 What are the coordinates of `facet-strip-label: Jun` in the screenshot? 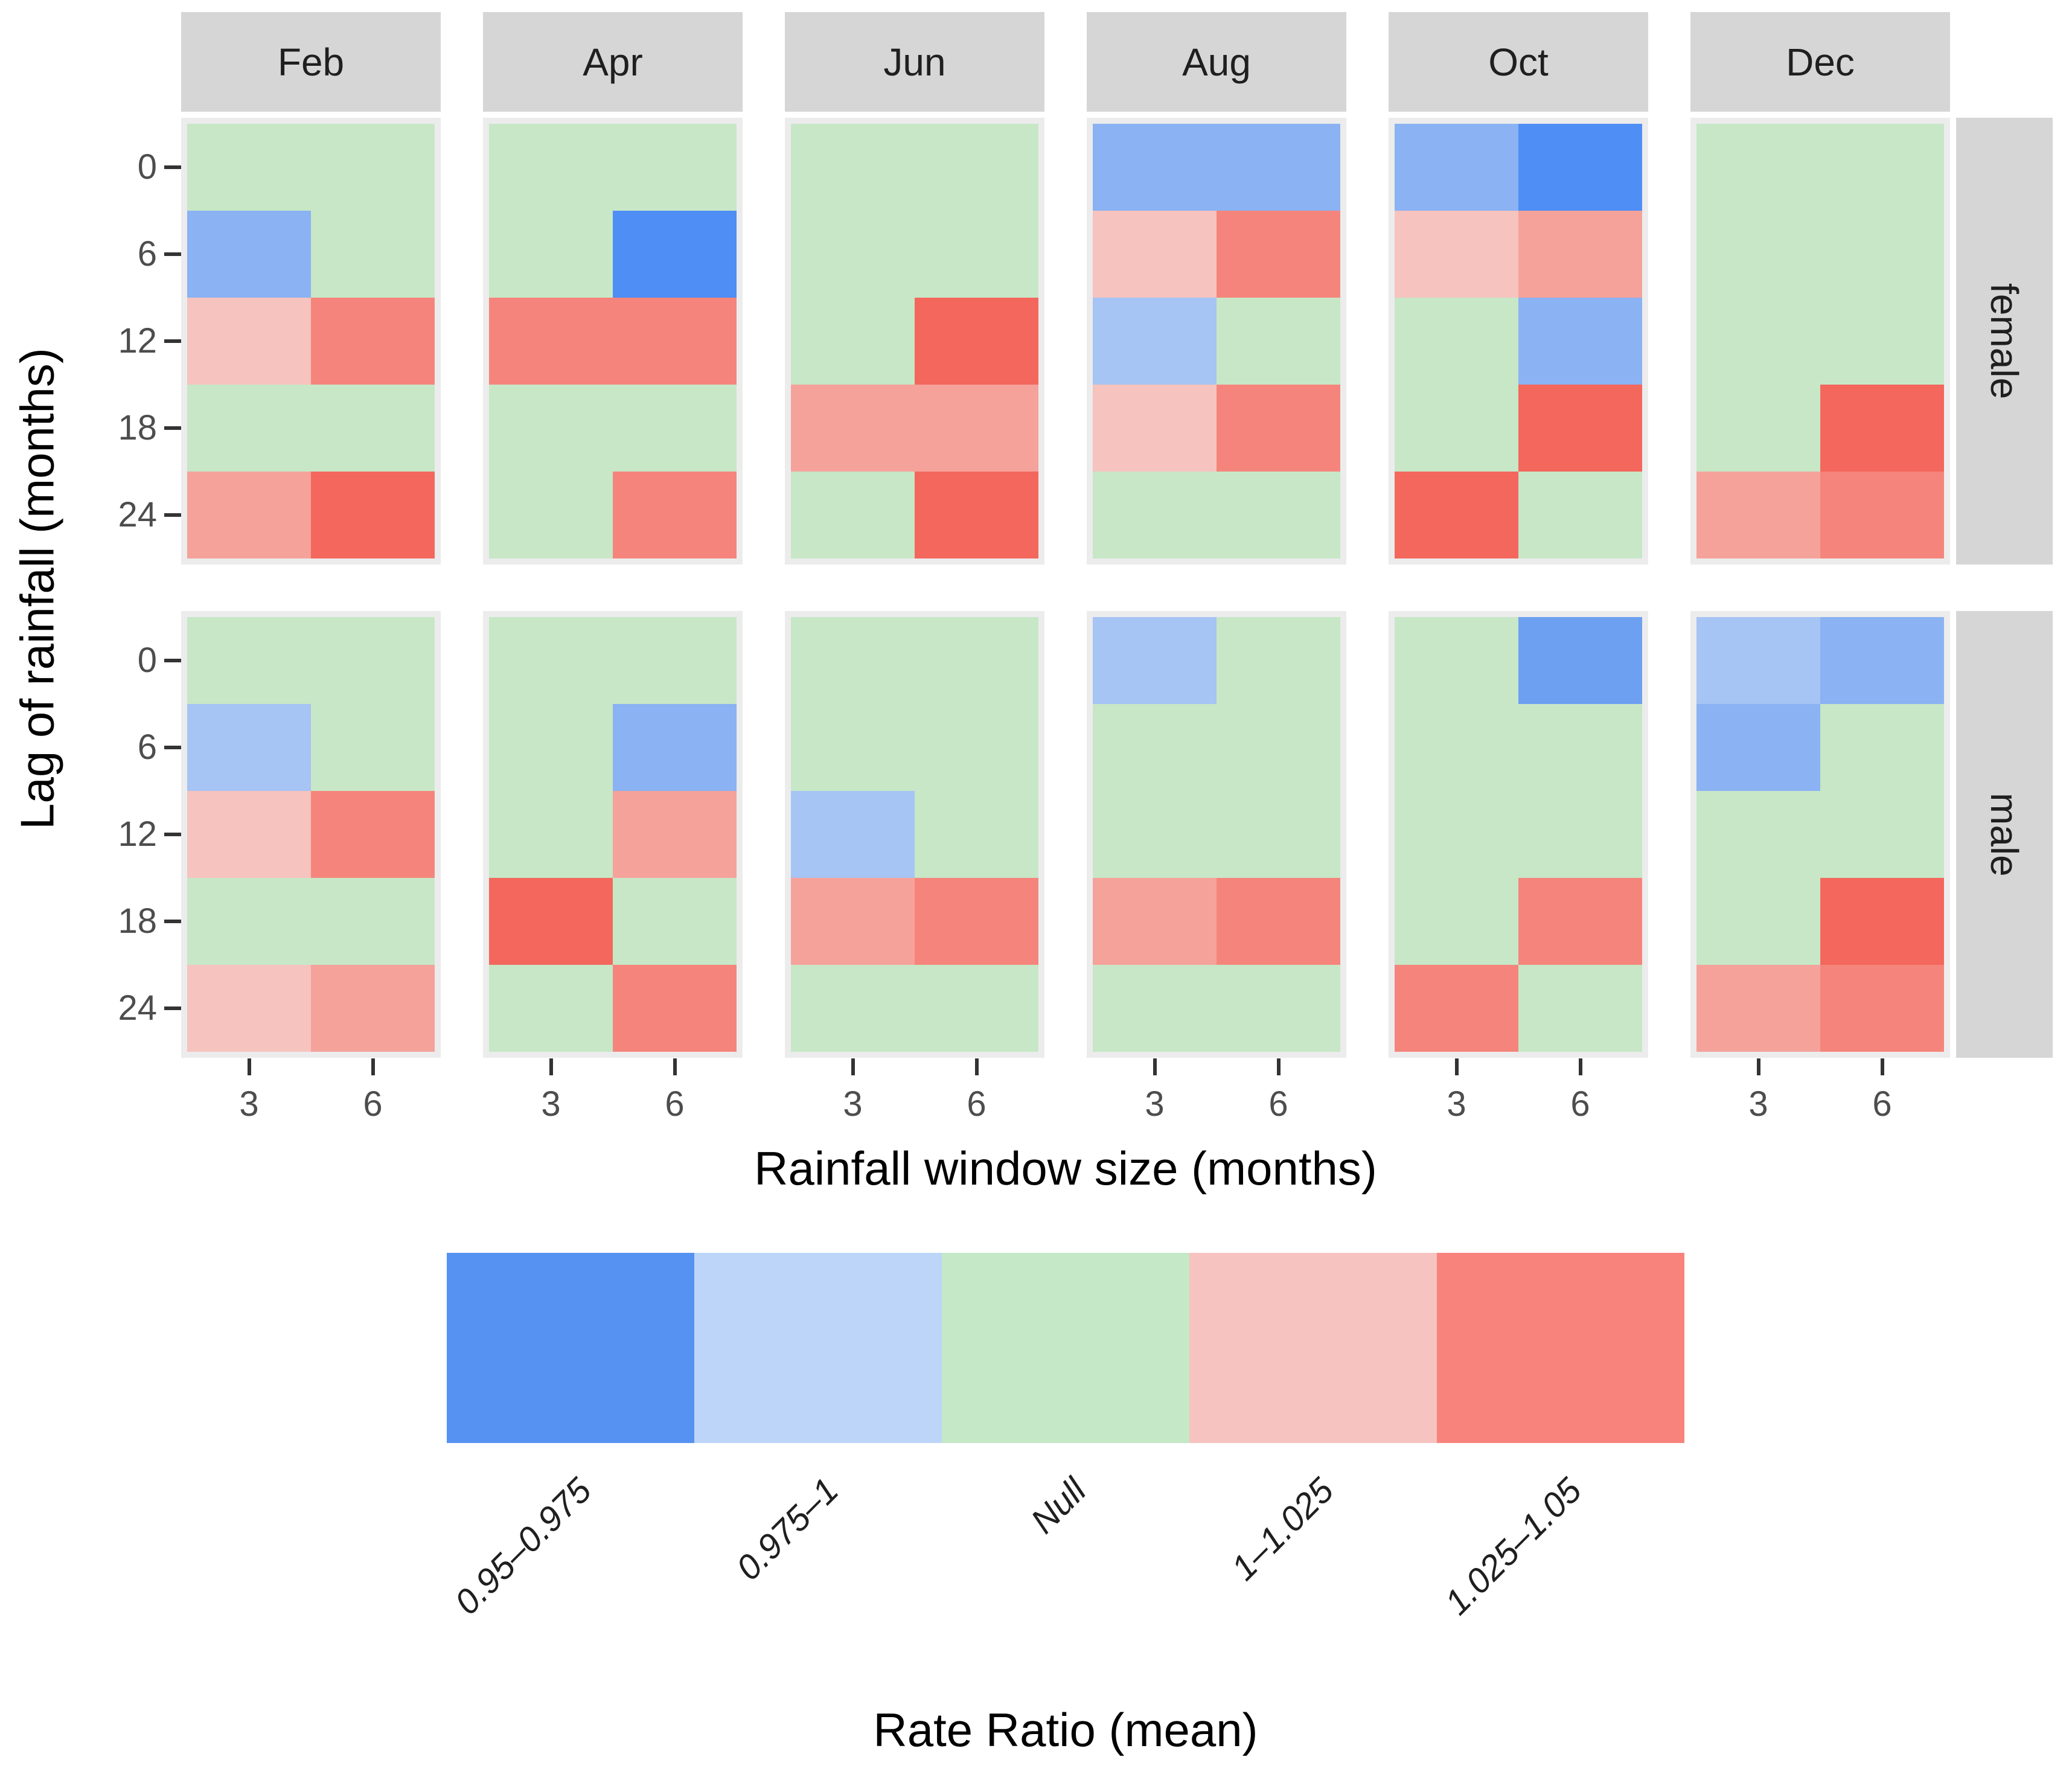 It's located at (914, 62).